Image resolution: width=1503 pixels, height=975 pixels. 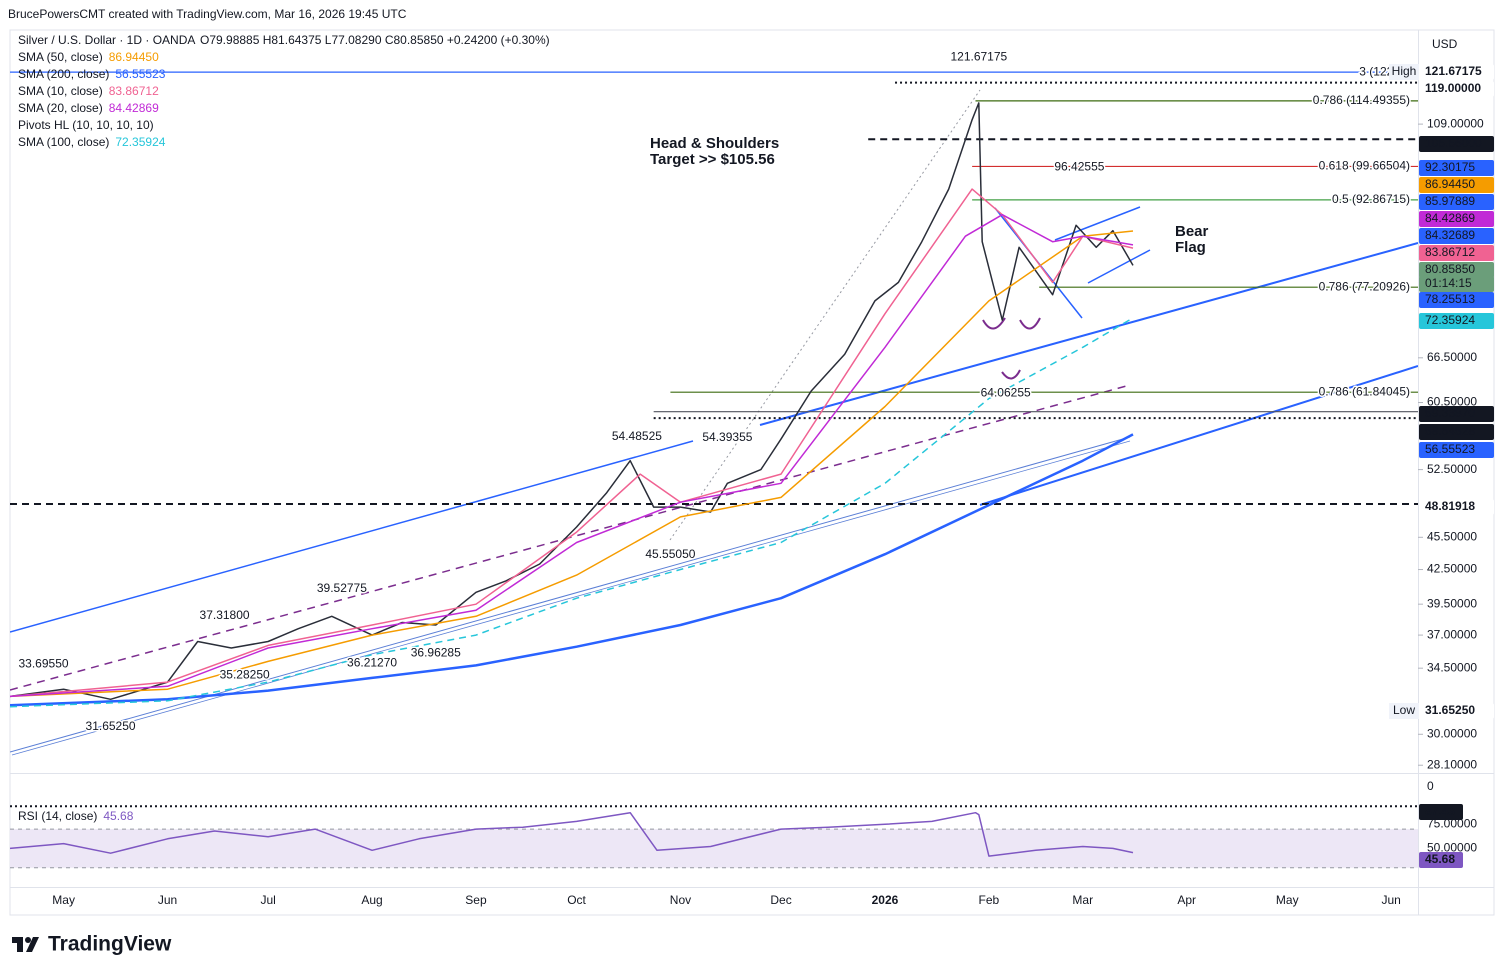 What do you see at coordinates (1452, 469) in the screenshot?
I see `y-tick-label: 52.50000` at bounding box center [1452, 469].